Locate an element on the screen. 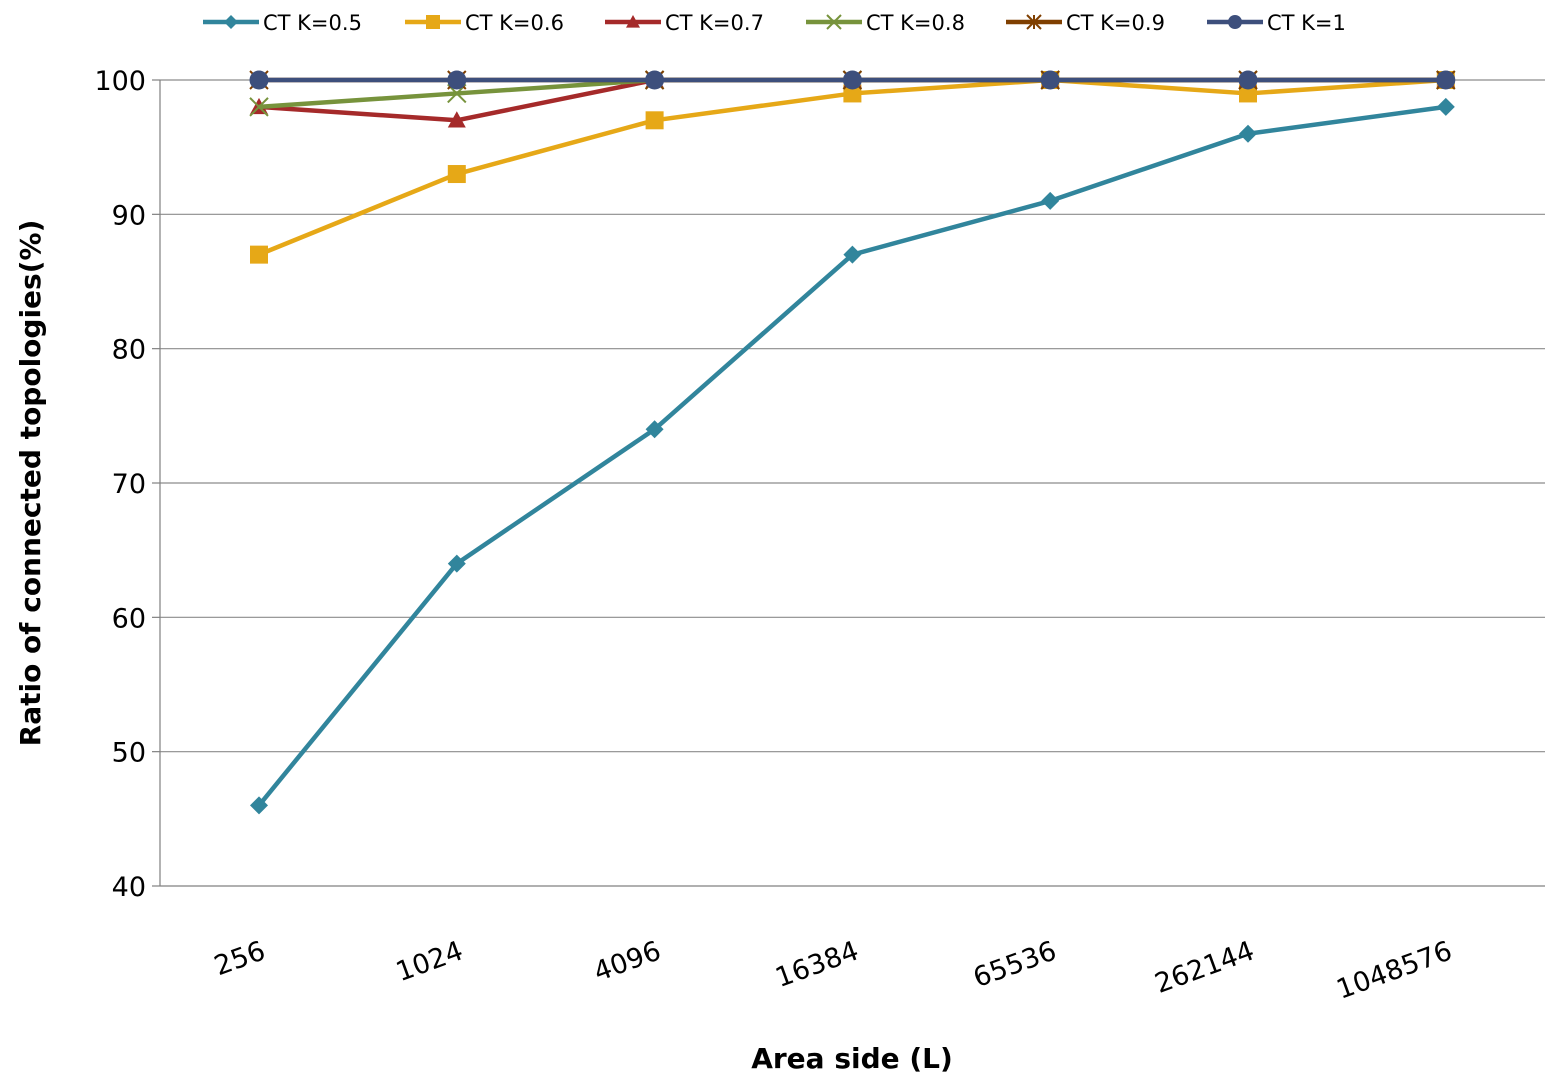 The image size is (1545, 1081). y-tick-label: 70 is located at coordinates (129, 484).